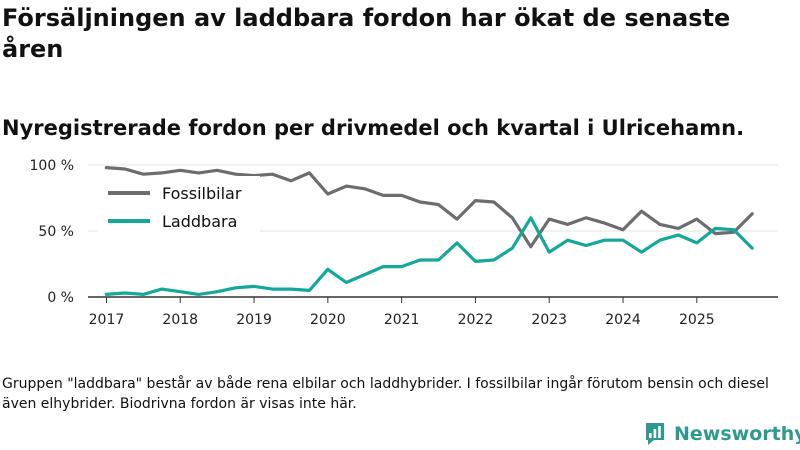  Describe the element at coordinates (697, 320) in the screenshot. I see `x-tick-label: 2025` at that location.